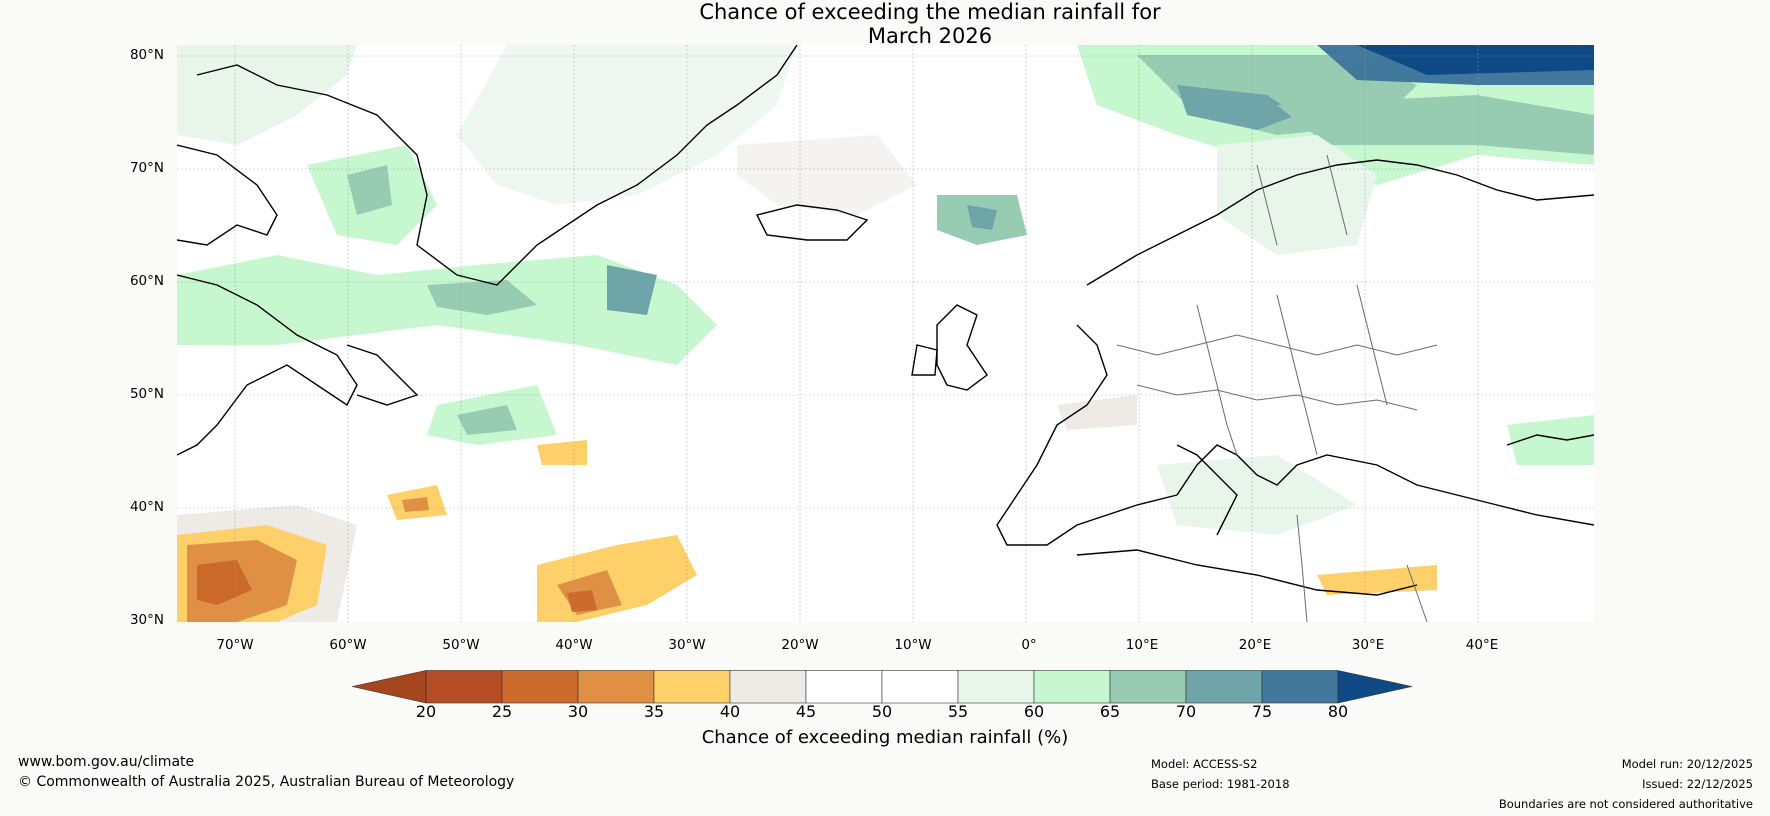  What do you see at coordinates (1142, 645) in the screenshot?
I see `lon-label-10e: 10°E` at bounding box center [1142, 645].